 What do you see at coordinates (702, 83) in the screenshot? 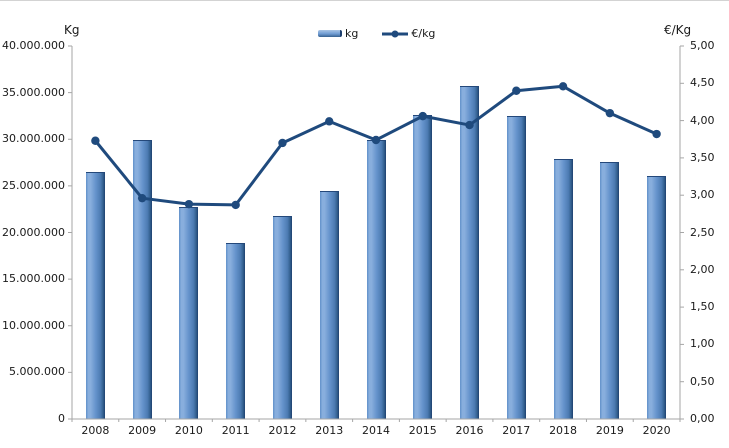
I see `right-axis-label: 4,50` at bounding box center [702, 83].